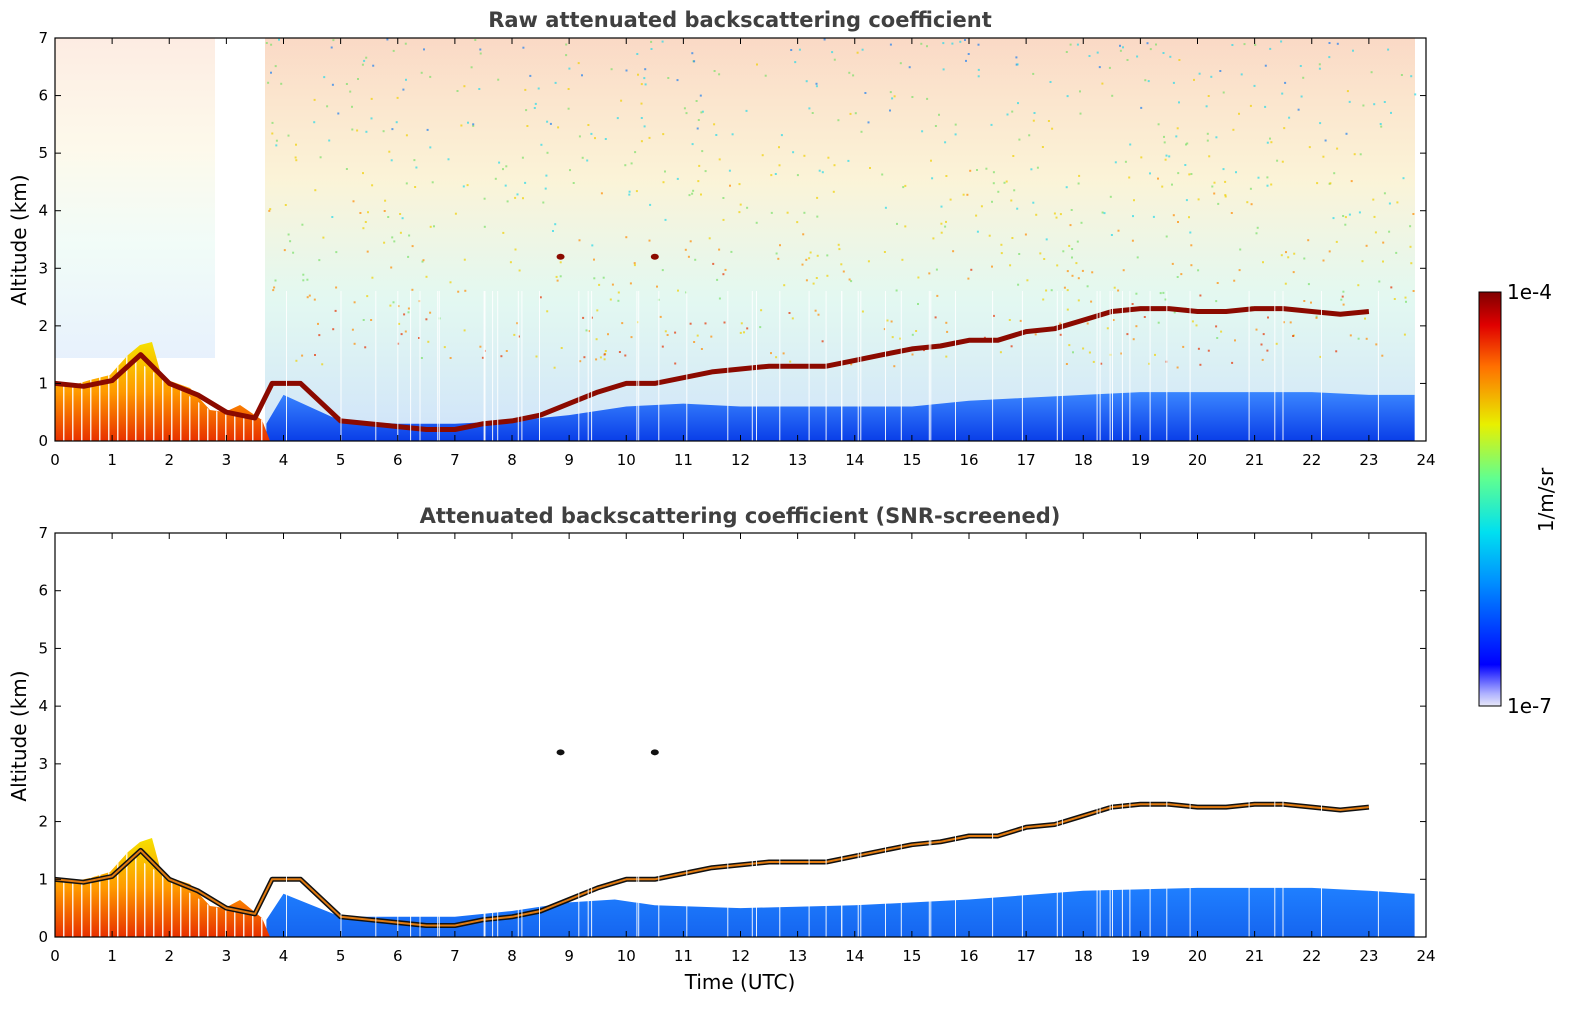  I want to click on y-tick-label: 4, so click(43, 706).